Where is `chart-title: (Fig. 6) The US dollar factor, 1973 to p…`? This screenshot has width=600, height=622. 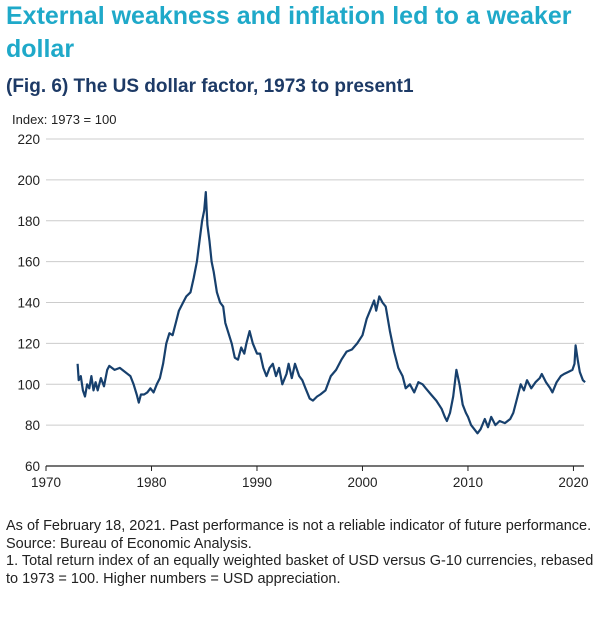 chart-title: (Fig. 6) The US dollar factor, 1973 to p… is located at coordinates (210, 86).